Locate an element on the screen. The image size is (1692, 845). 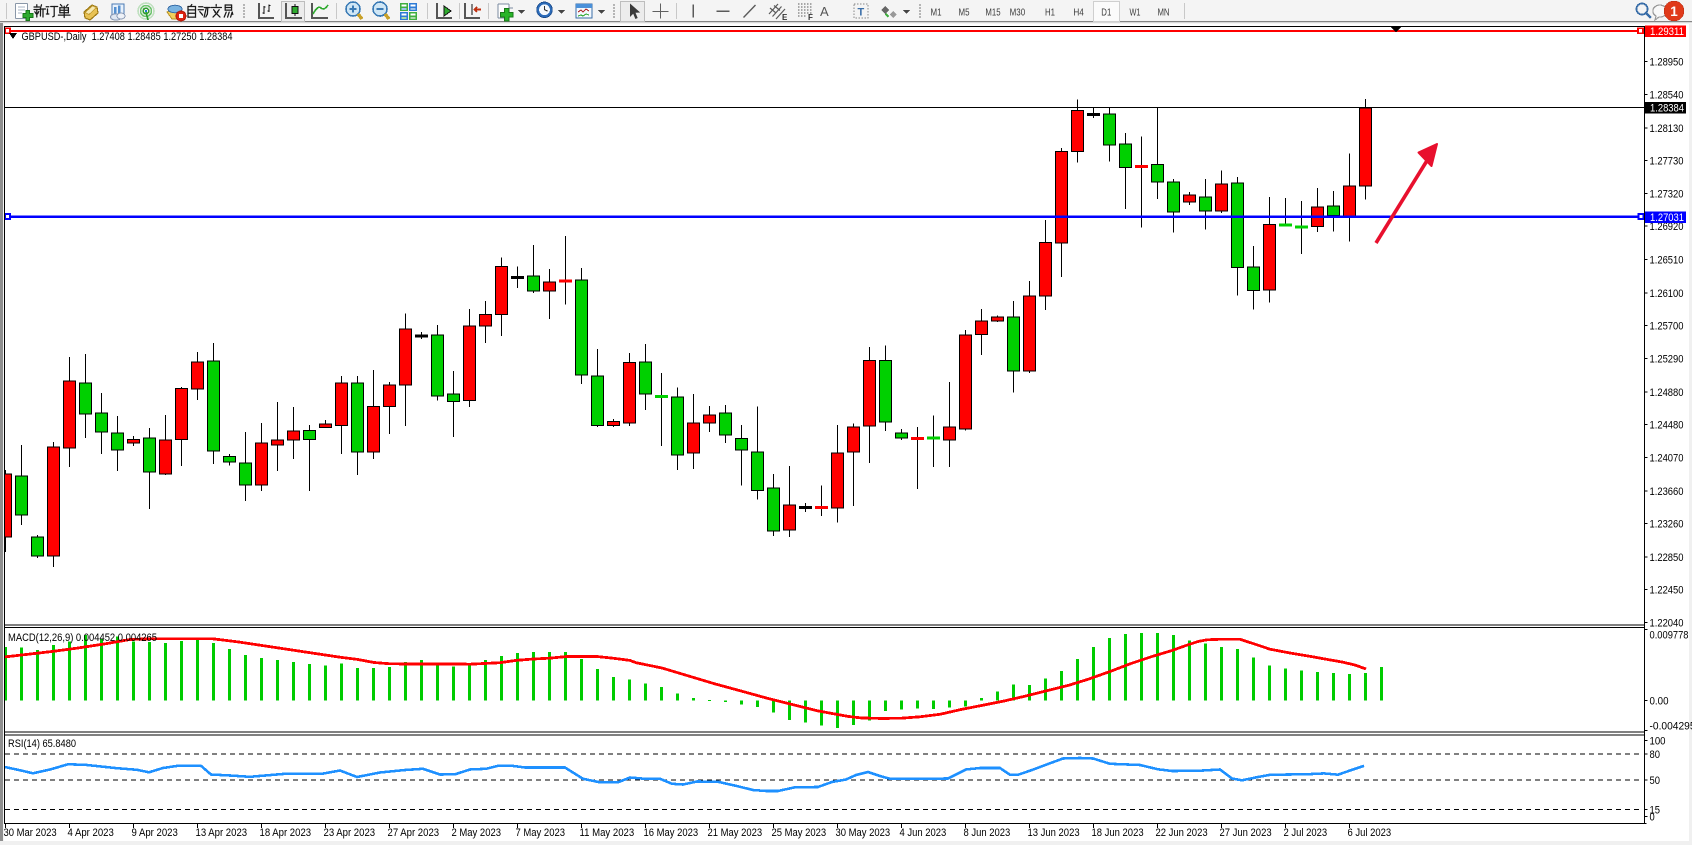
svg-text: 18 Jun 2023 is located at coordinates (1118, 833).